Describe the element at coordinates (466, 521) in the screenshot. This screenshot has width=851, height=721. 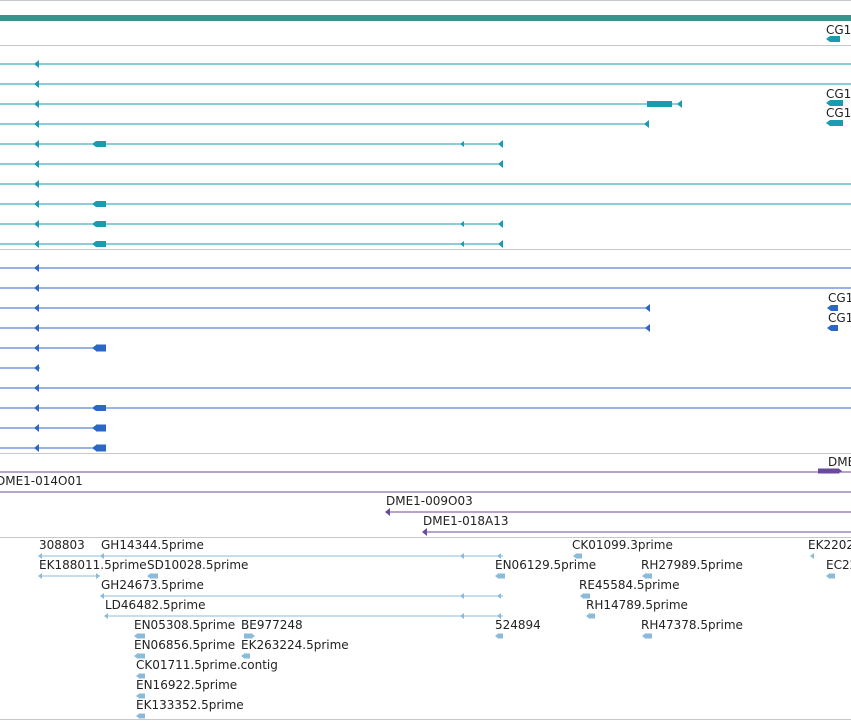
I see `clone-label: DME1-018A13` at that location.